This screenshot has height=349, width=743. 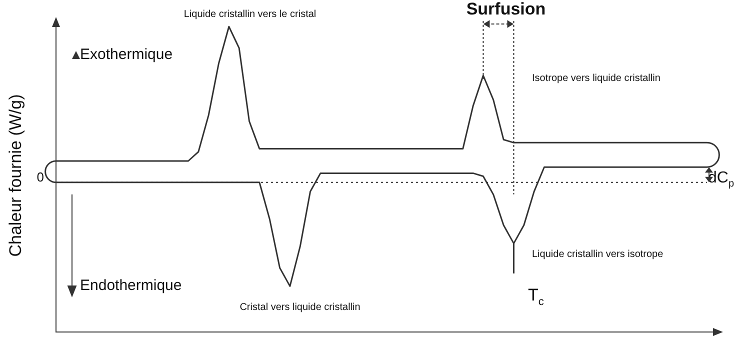 What do you see at coordinates (506, 9) in the screenshot?
I see `text: Surfusion` at bounding box center [506, 9].